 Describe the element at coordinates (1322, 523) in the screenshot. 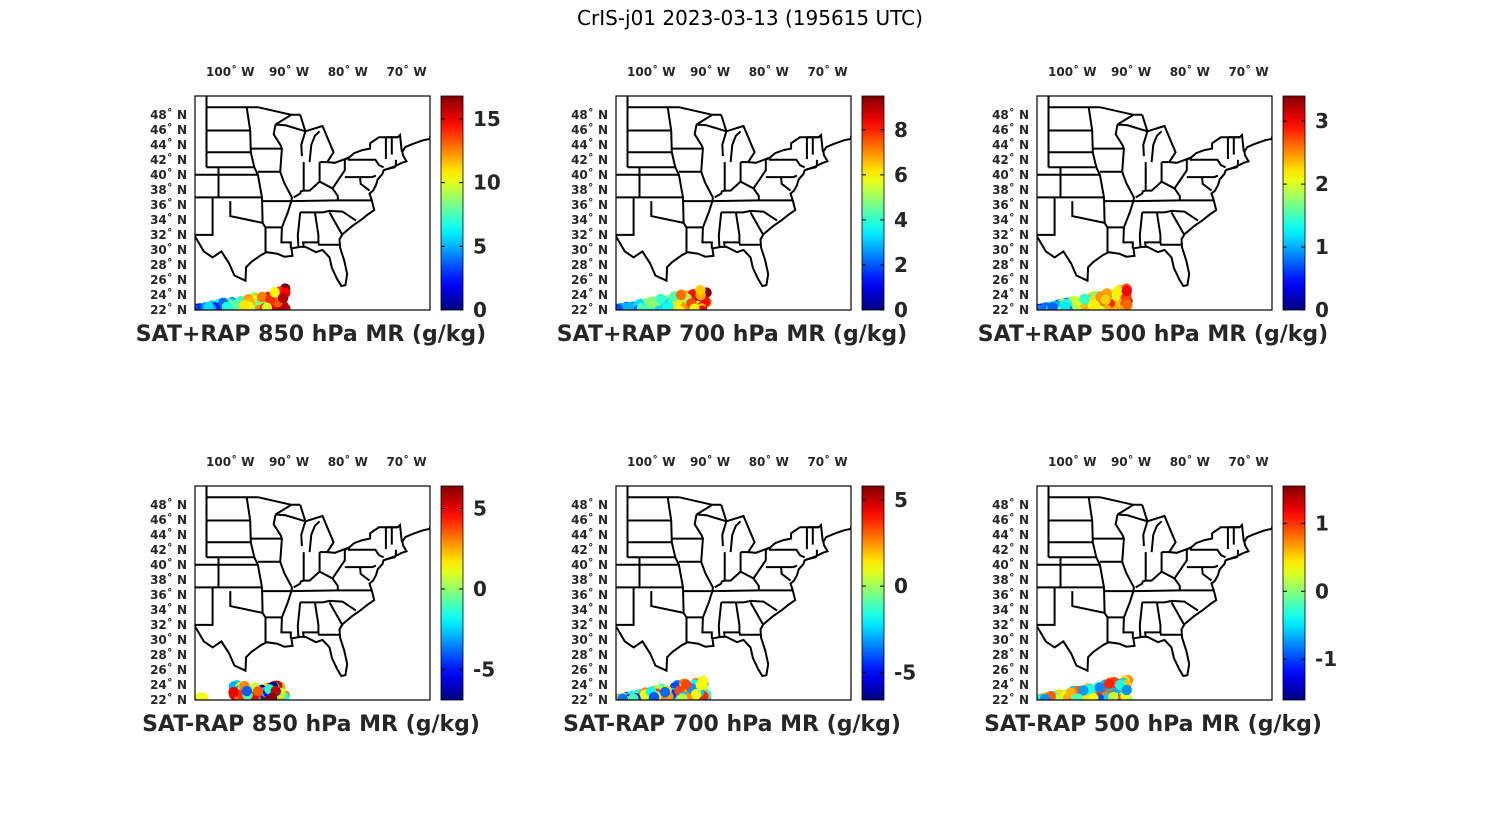

I see `colorbar-tick-label: 1` at that location.